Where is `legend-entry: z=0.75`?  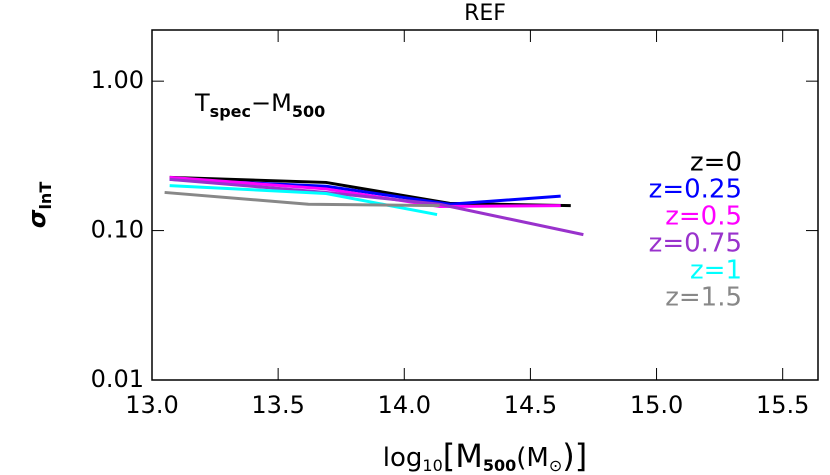
legend-entry: z=0.75 is located at coordinates (695, 244).